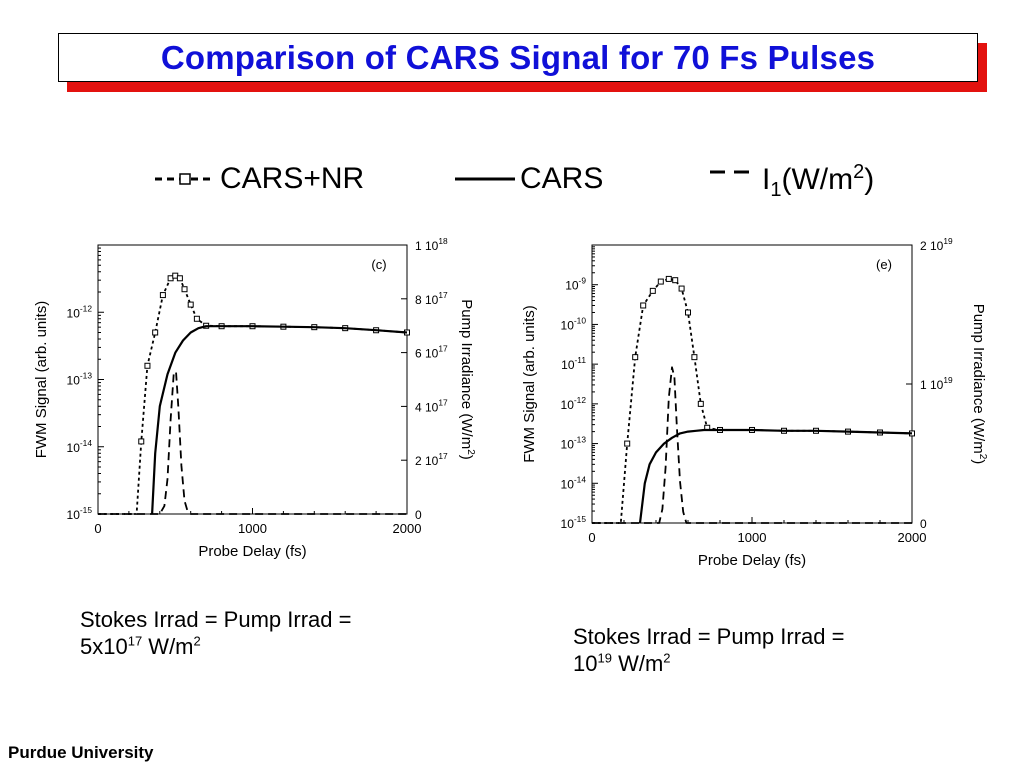 This screenshot has height=767, width=1024. Describe the element at coordinates (573, 363) in the screenshot. I see `y-tick-label: 10-11` at that location.